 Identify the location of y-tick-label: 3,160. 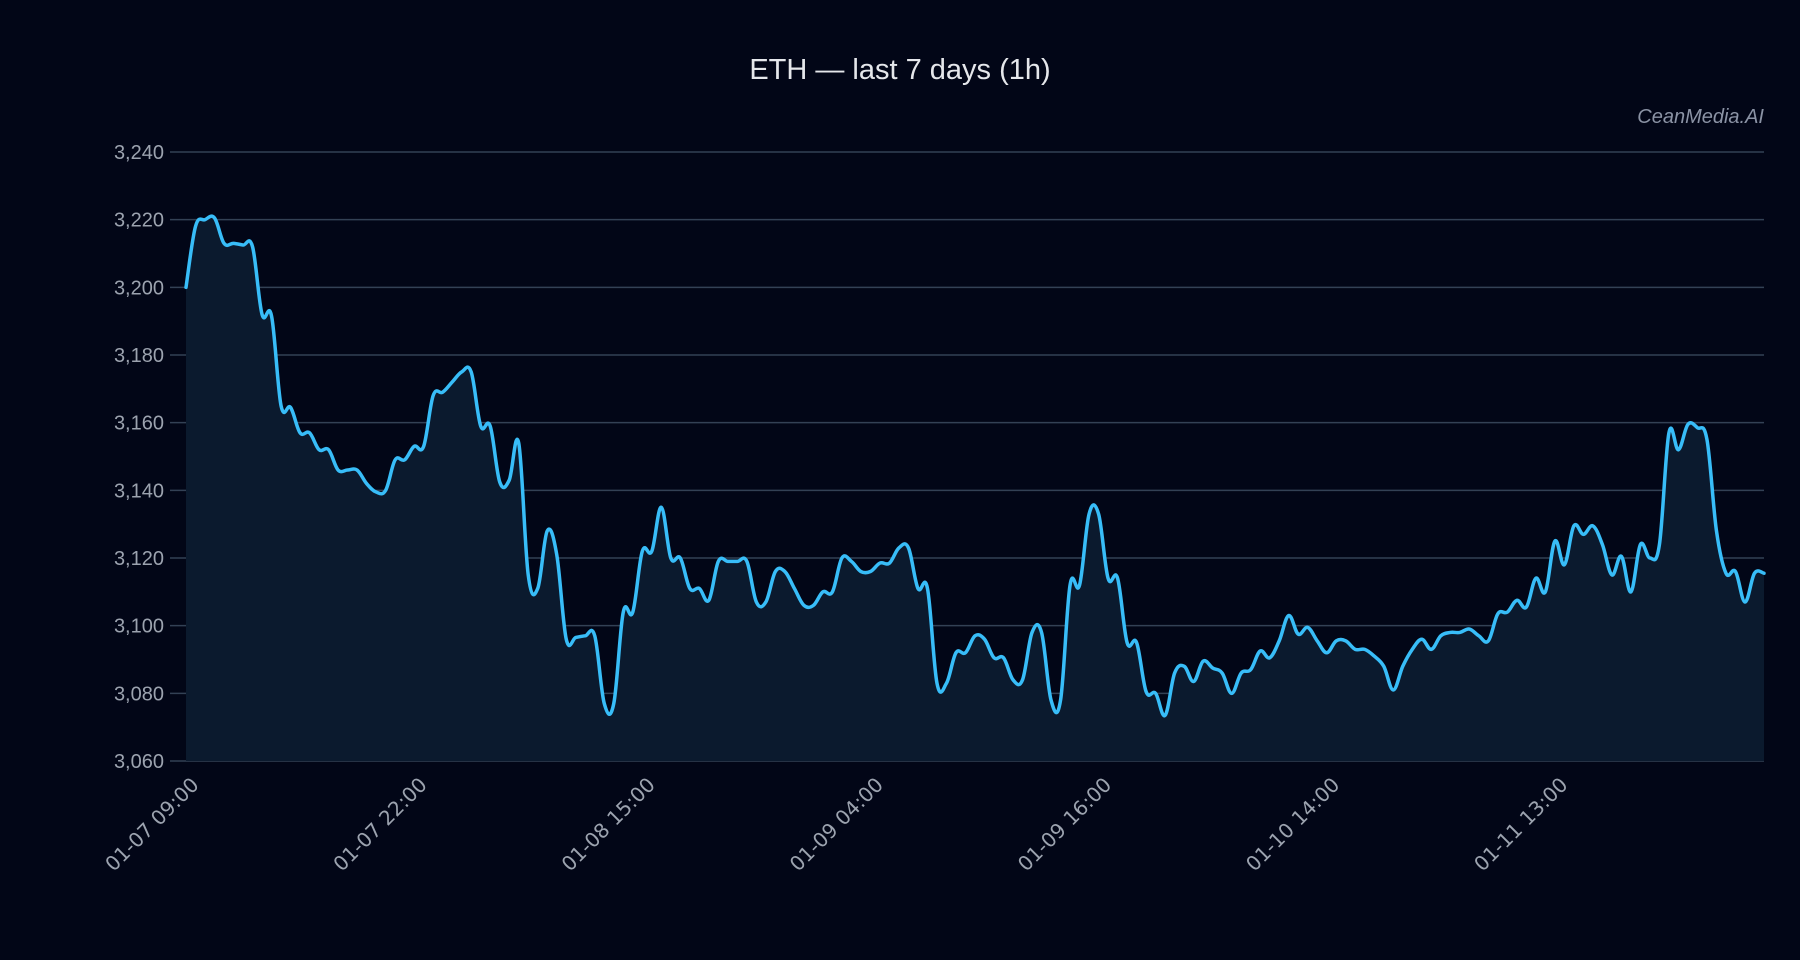
(139, 424).